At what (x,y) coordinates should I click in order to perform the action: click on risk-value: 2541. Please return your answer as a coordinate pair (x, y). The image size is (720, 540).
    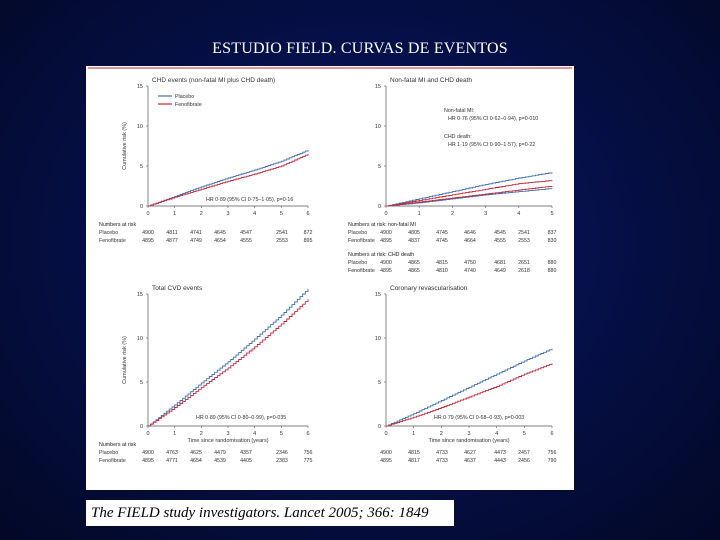
    Looking at the image, I should click on (282, 233).